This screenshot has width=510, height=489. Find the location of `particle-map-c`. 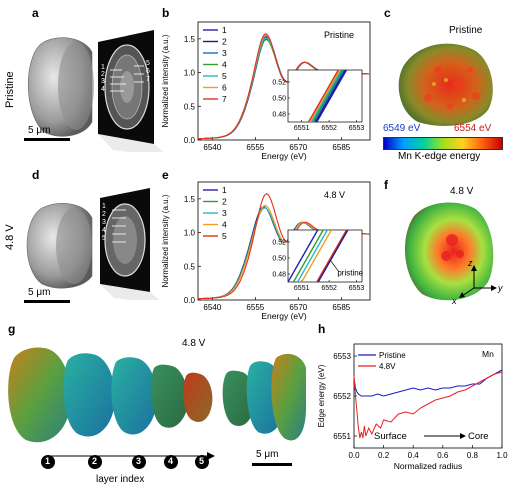

particle-map-c is located at coordinates (445, 85).